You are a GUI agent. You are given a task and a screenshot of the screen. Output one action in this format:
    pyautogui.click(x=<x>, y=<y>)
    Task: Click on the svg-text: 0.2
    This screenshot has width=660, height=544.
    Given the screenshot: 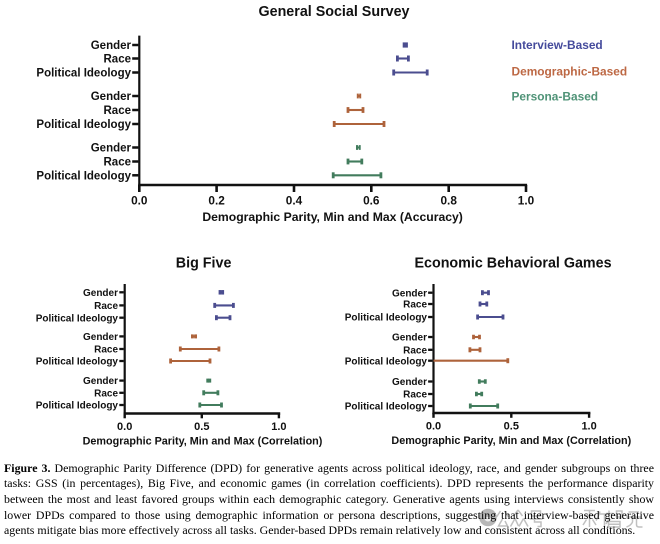 What is the action you would take?
    pyautogui.click(x=216, y=201)
    